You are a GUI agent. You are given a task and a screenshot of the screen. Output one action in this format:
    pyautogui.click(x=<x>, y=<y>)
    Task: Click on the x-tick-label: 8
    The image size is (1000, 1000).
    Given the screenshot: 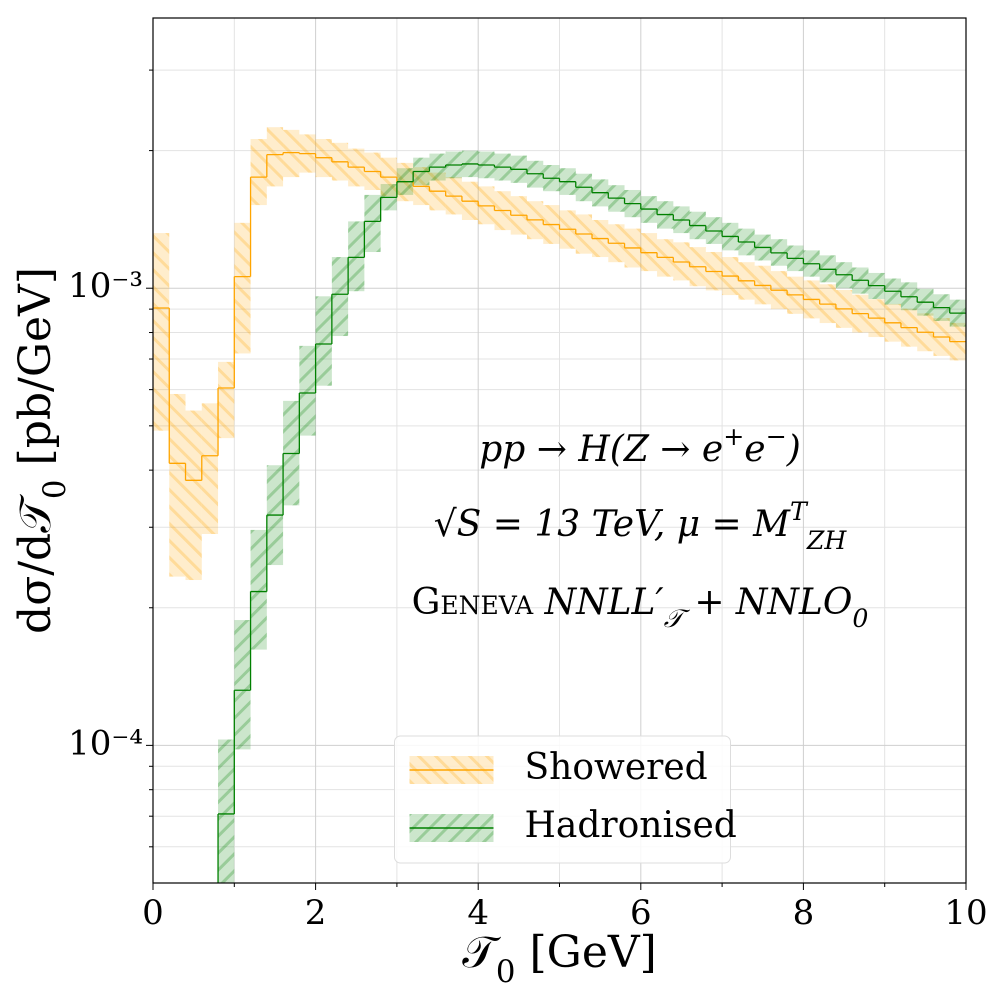 What is the action you would take?
    pyautogui.click(x=804, y=913)
    